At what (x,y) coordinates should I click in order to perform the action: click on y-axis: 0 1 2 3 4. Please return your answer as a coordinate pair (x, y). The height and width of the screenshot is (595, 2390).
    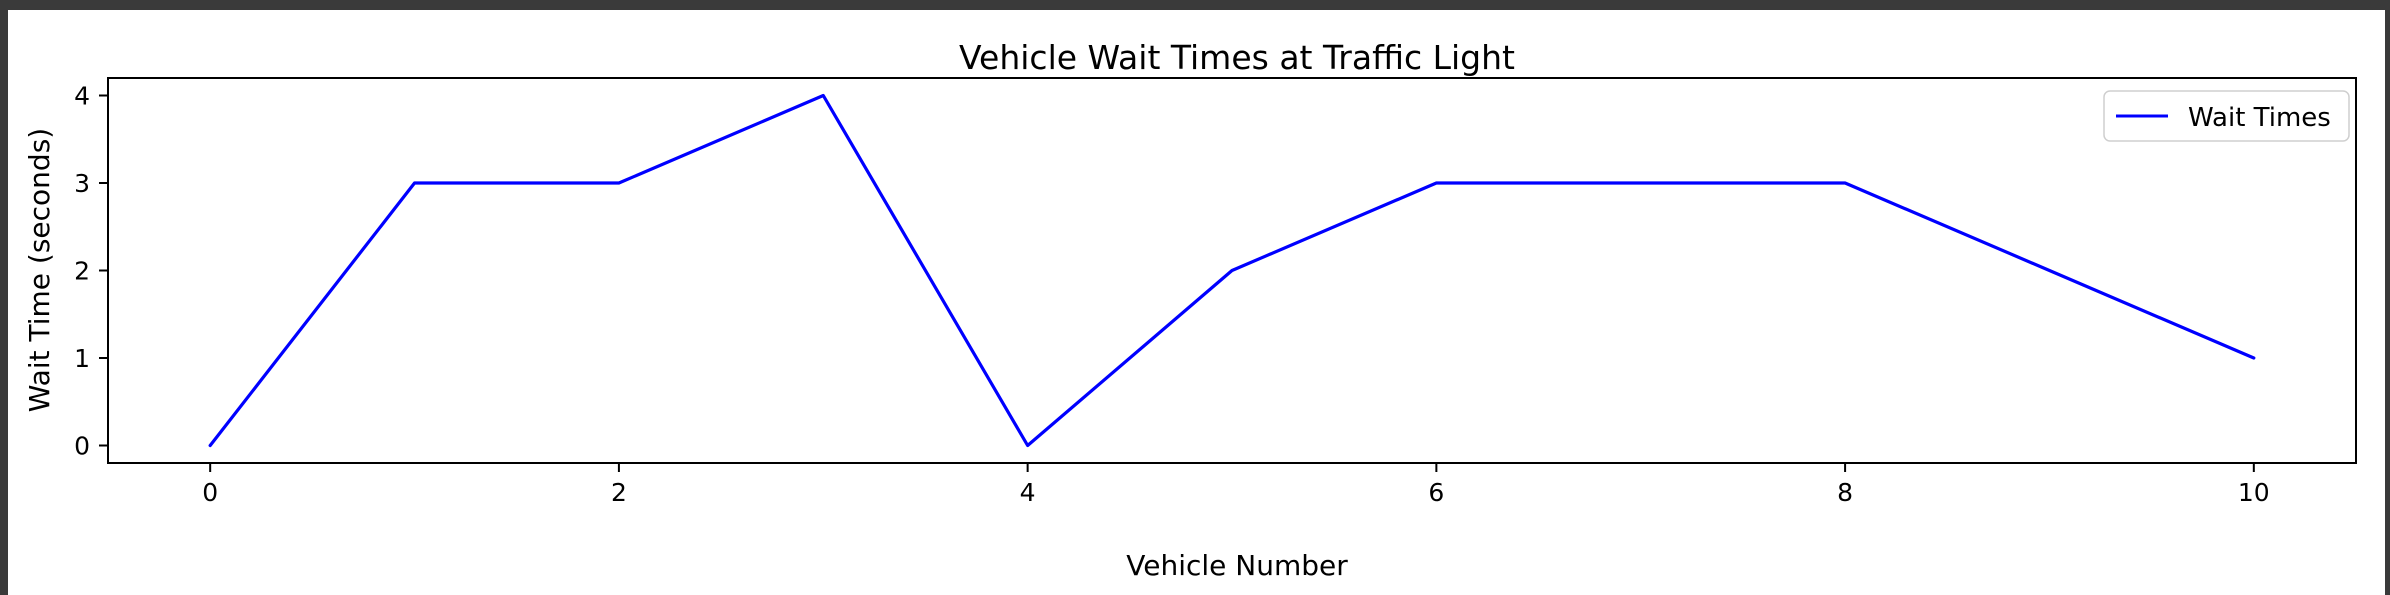
    Looking at the image, I should click on (91, 271).